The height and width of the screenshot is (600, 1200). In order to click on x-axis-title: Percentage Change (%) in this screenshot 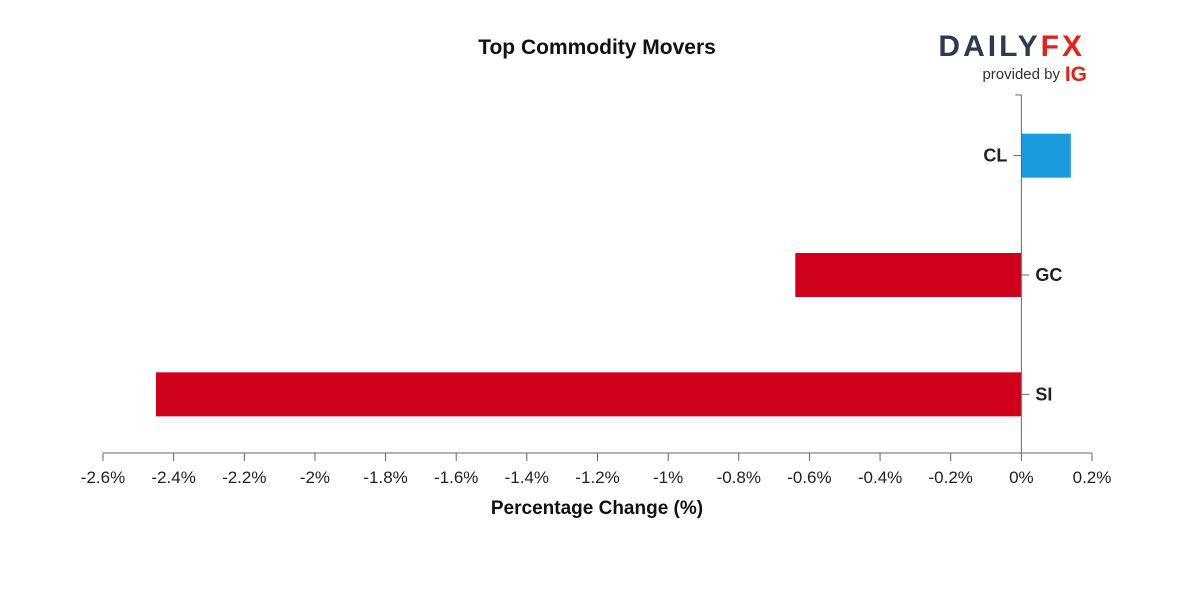, I will do `click(597, 508)`.